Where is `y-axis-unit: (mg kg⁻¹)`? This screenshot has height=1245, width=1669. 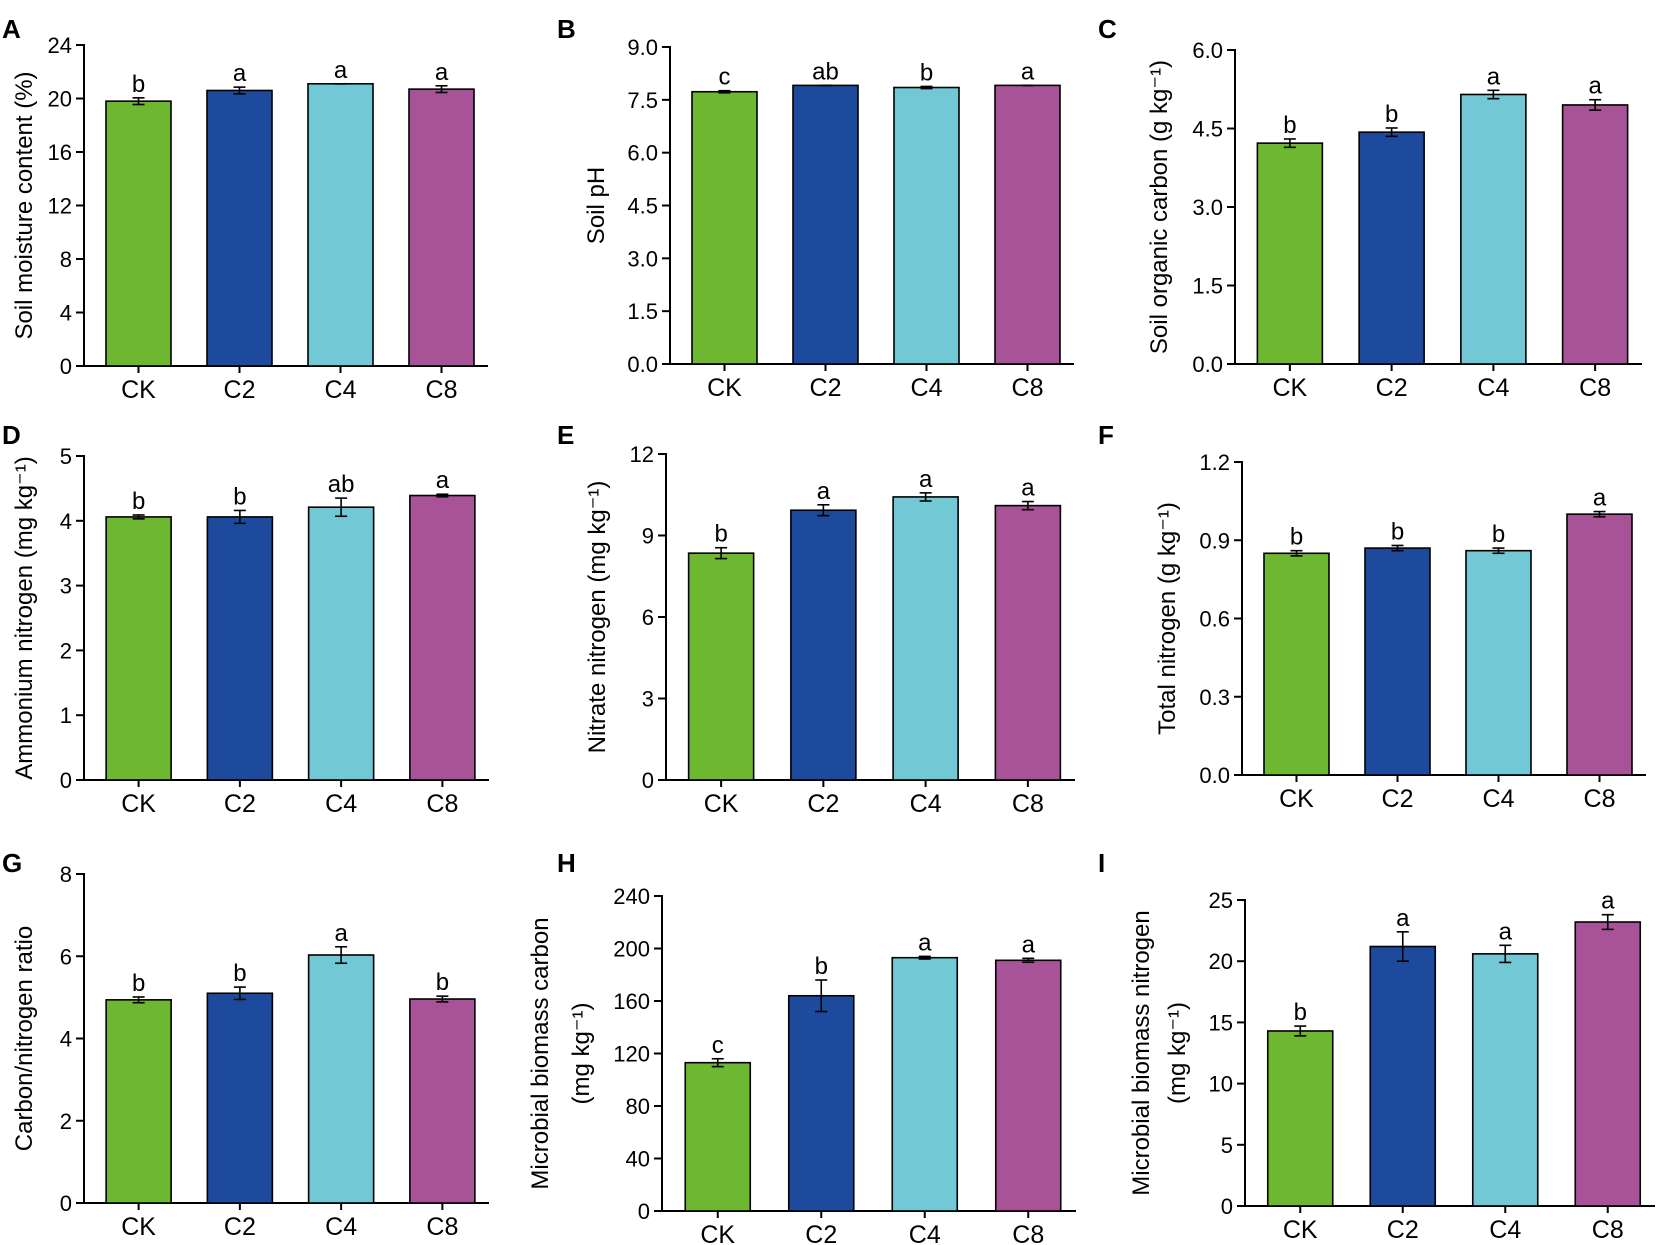 y-axis-unit: (mg kg⁻¹) is located at coordinates (1177, 1053).